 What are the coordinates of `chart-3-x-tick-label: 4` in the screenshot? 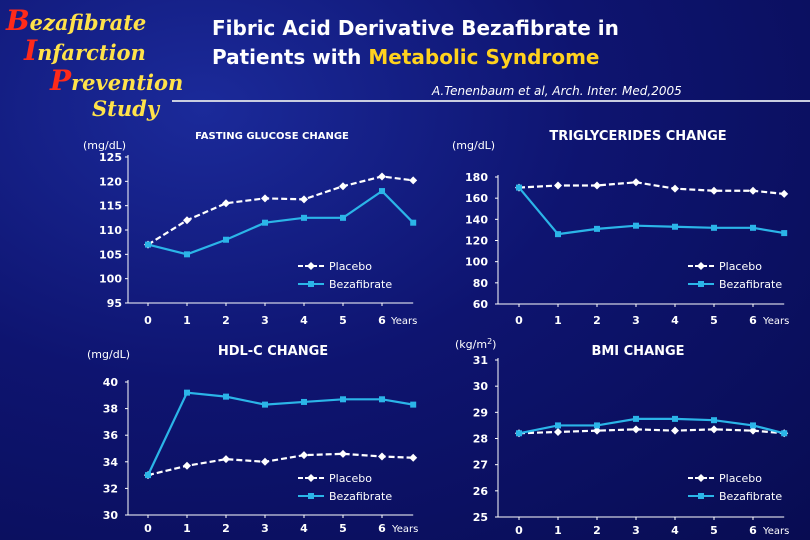 It's located at (304, 528).